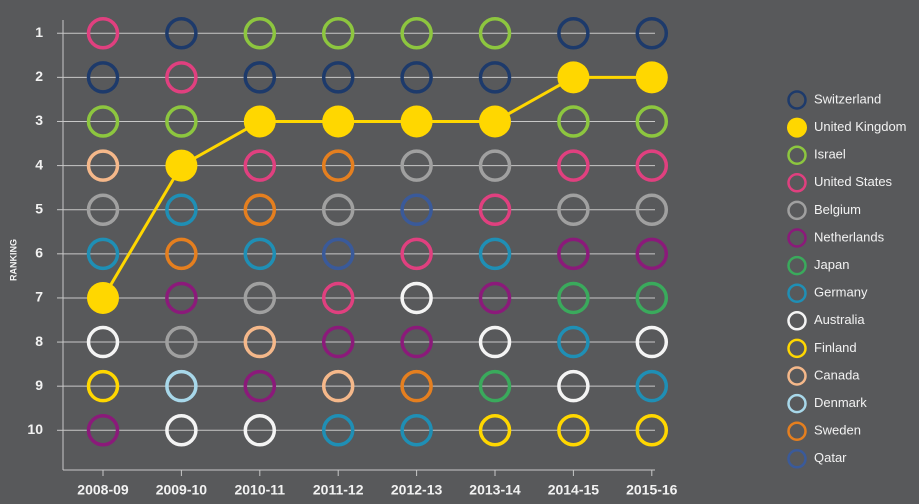  I want to click on y-tick-label: 8, so click(39, 341).